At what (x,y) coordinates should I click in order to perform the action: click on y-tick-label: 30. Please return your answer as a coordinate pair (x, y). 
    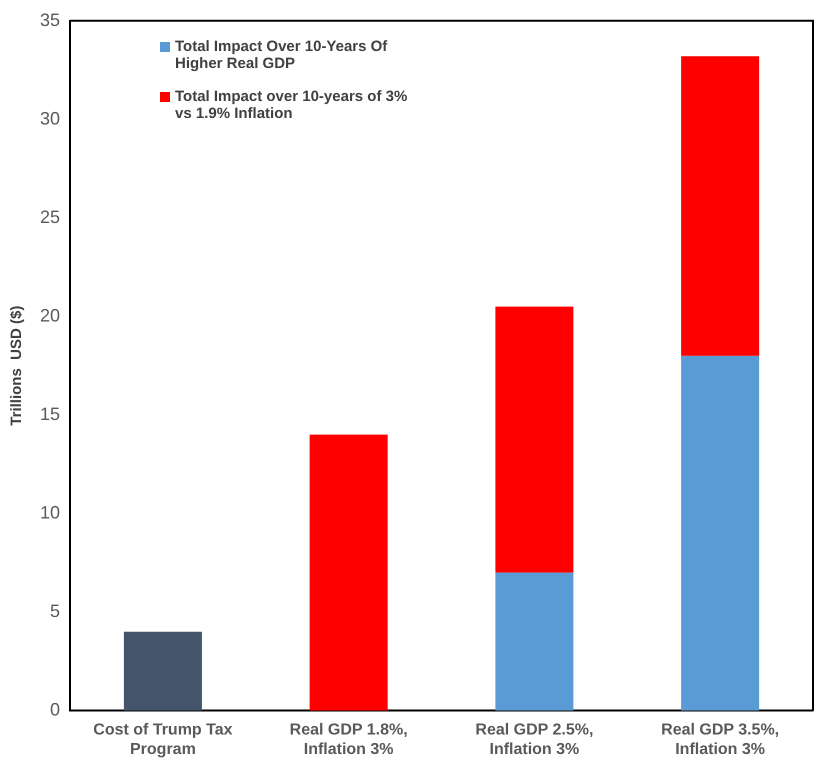
    Looking at the image, I should click on (50, 118).